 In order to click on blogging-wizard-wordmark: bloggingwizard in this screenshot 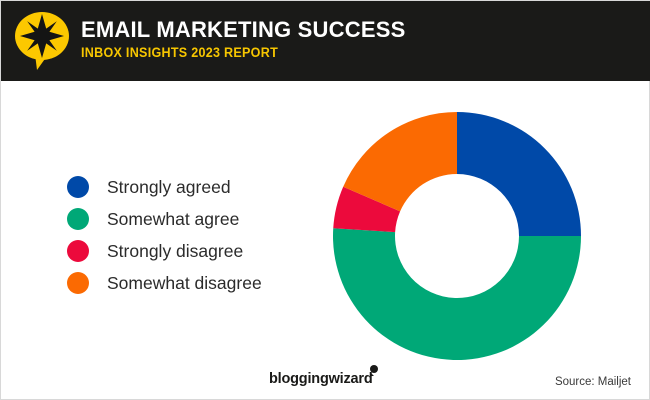, I will do `click(323, 376)`.